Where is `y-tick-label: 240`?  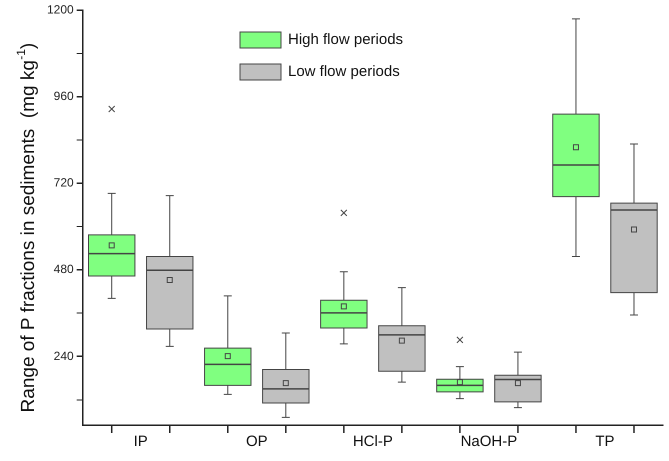
y-tick-label: 240 is located at coordinates (64, 355).